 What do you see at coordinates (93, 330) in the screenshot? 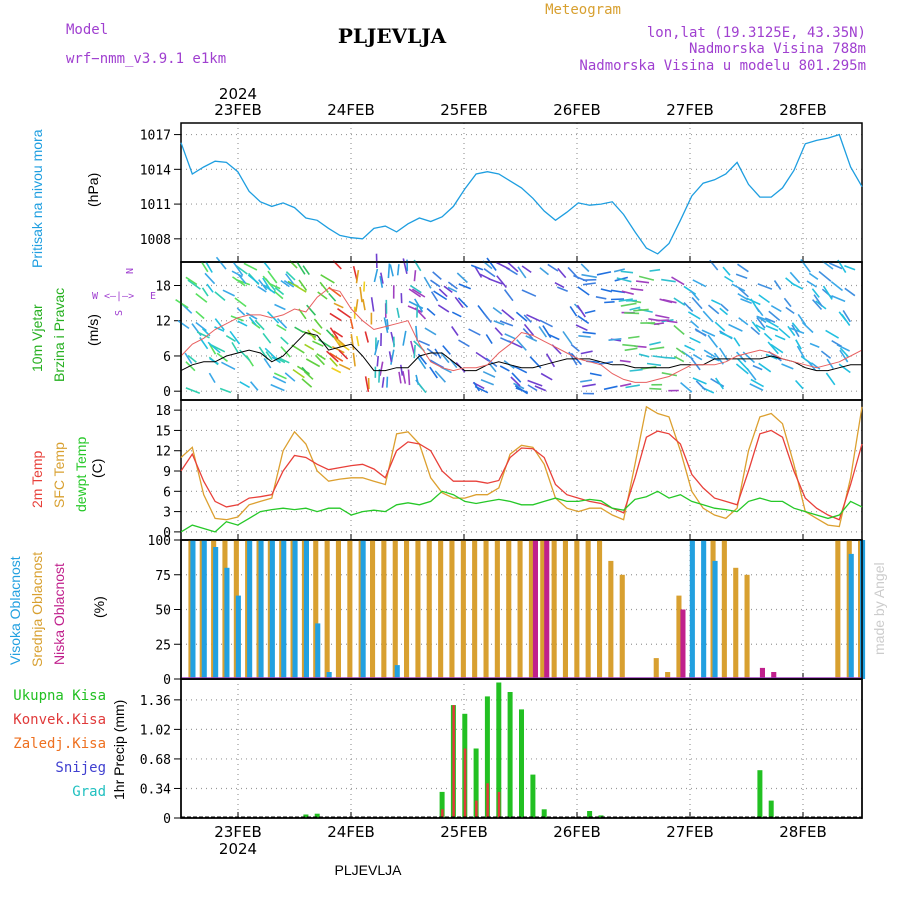
I see `wind-ylabel-3: (m/s)` at bounding box center [93, 330].